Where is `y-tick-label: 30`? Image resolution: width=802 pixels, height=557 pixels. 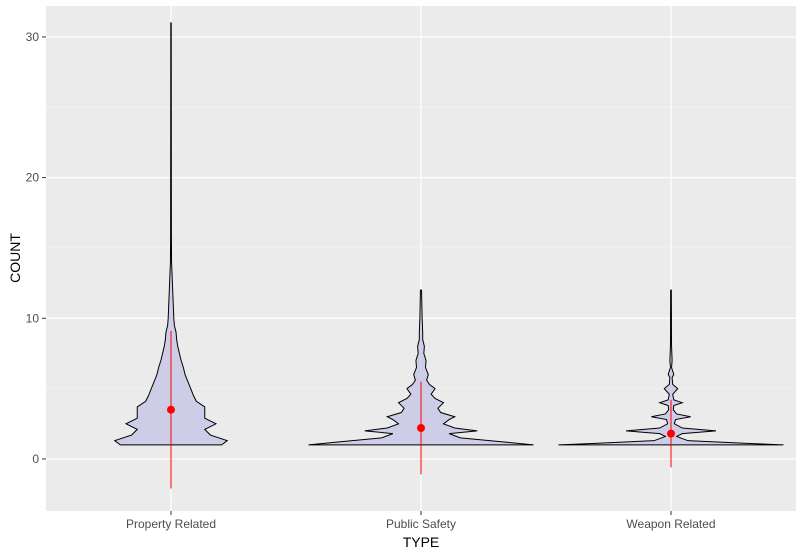 y-tick-label: 30 is located at coordinates (33, 37).